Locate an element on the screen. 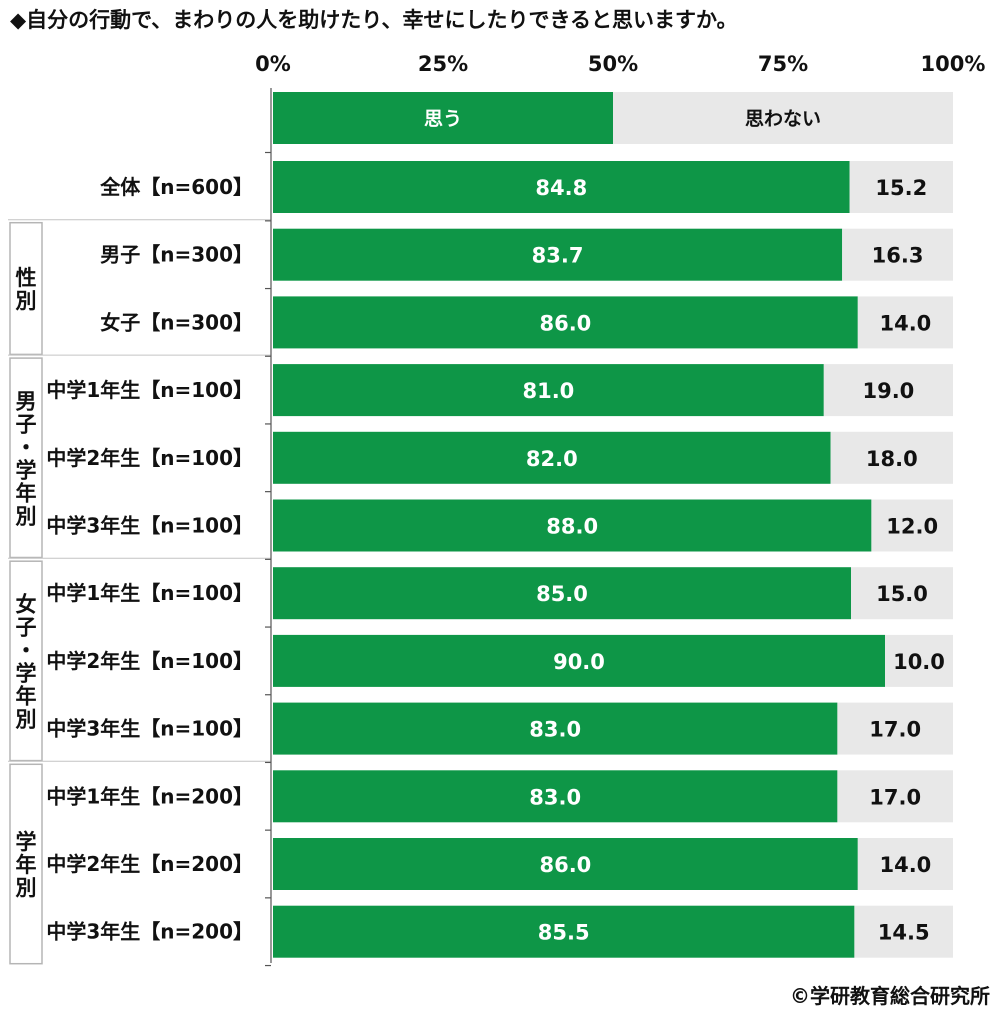 This screenshot has width=1000, height=1014. category-label: 女子【n=300】 is located at coordinates (176, 322).